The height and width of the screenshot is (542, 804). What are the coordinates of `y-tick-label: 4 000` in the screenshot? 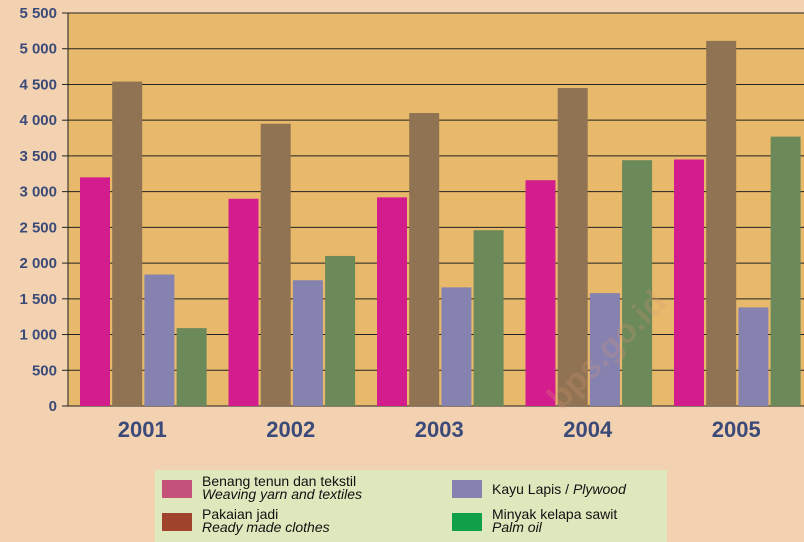 It's located at (38, 120).